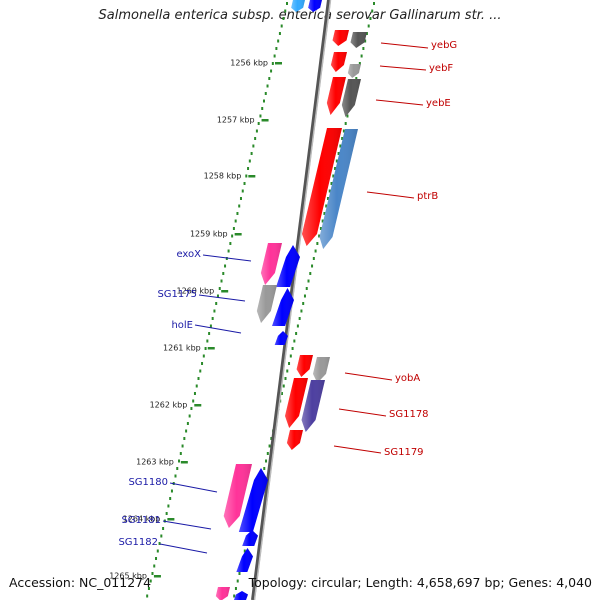  Describe the element at coordinates (294, 440) in the screenshot. I see `gene-SG1179` at that location.